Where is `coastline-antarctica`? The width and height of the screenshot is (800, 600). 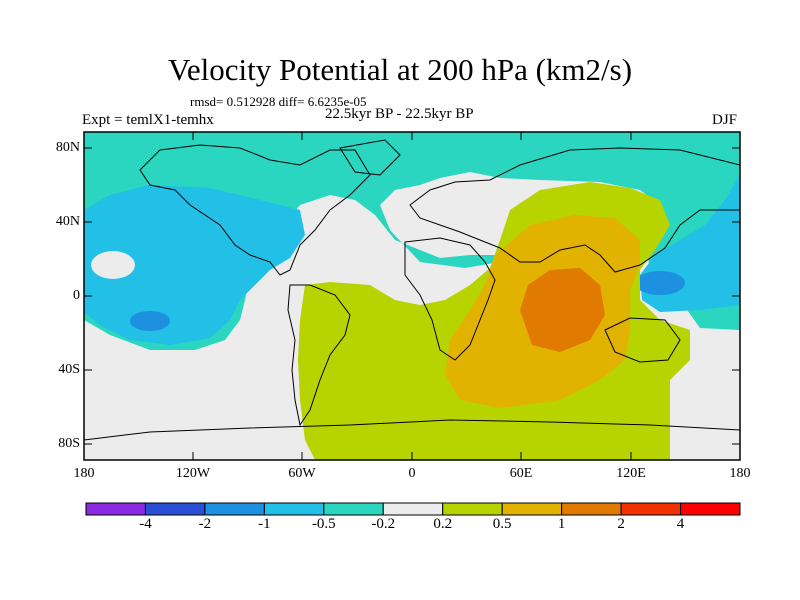 coastline-antarctica is located at coordinates (412, 430).